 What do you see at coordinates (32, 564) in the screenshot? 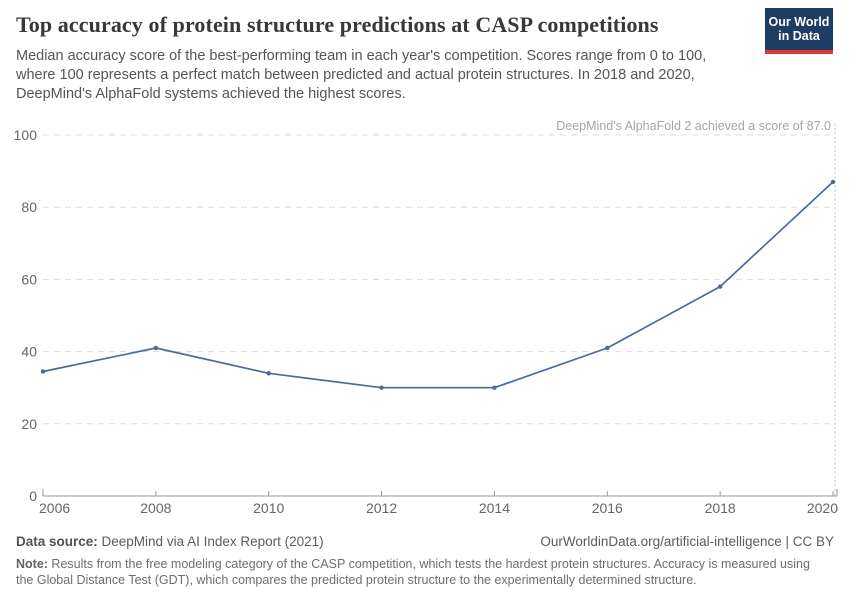
I see `note-label: Note:` at bounding box center [32, 564].